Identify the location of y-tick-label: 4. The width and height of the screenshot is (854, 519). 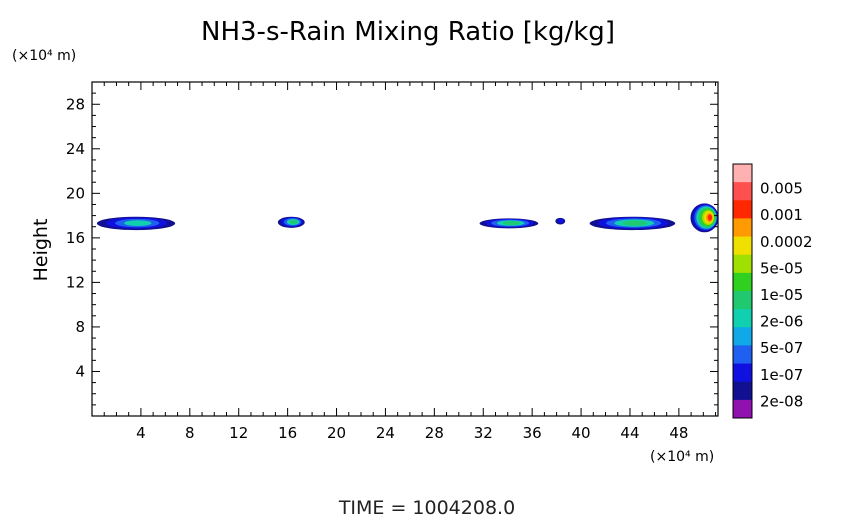
(80, 371).